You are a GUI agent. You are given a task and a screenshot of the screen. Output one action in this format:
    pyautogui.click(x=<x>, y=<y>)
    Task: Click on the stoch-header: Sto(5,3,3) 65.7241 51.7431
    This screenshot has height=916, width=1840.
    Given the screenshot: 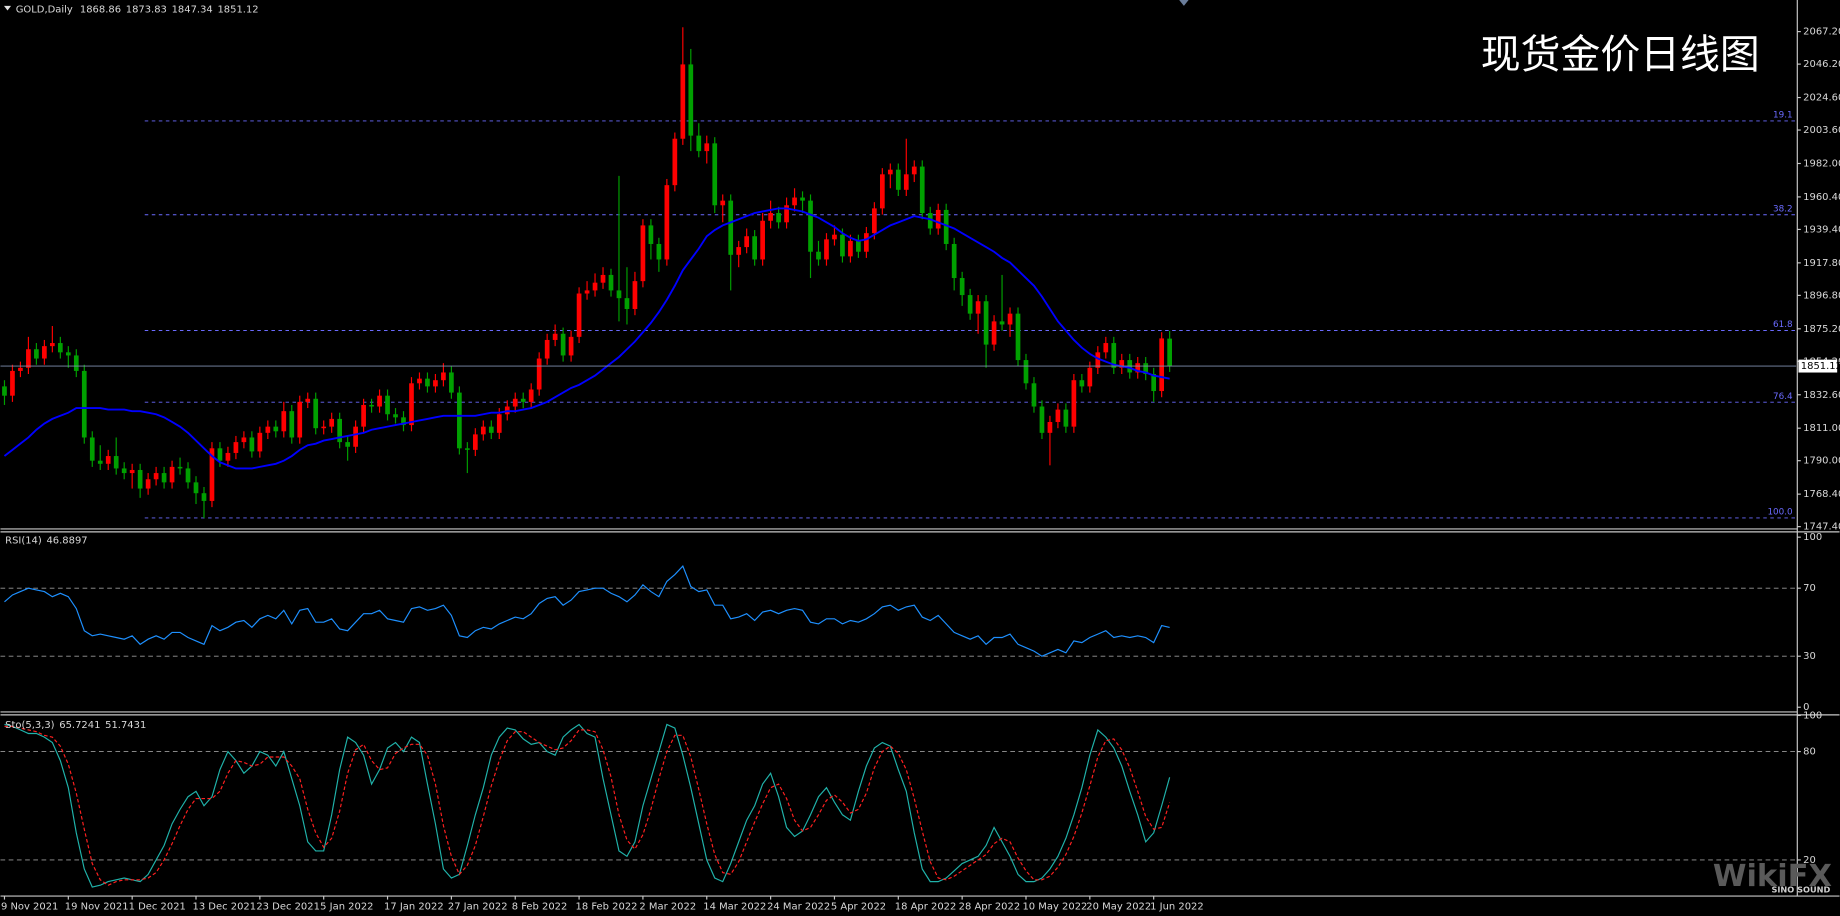 What is the action you would take?
    pyautogui.click(x=75, y=725)
    